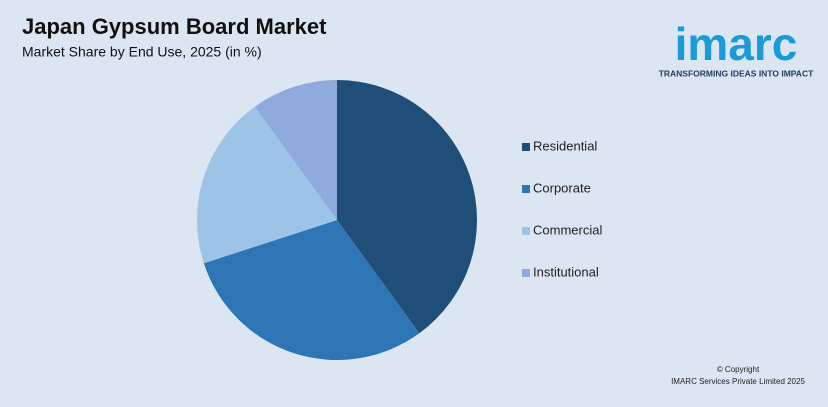 The image size is (828, 407). Describe the element at coordinates (565, 145) in the screenshot. I see `legend-label: Residential` at that location.